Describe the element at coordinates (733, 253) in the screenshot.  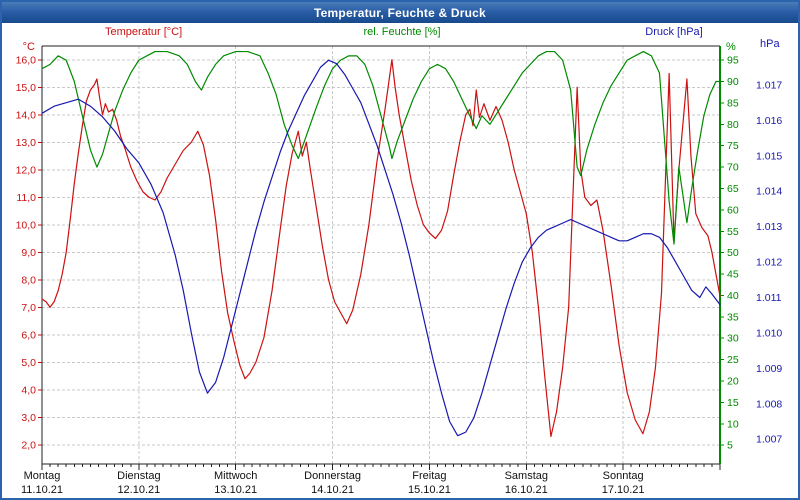
I see `svg-text: 50` at that location.